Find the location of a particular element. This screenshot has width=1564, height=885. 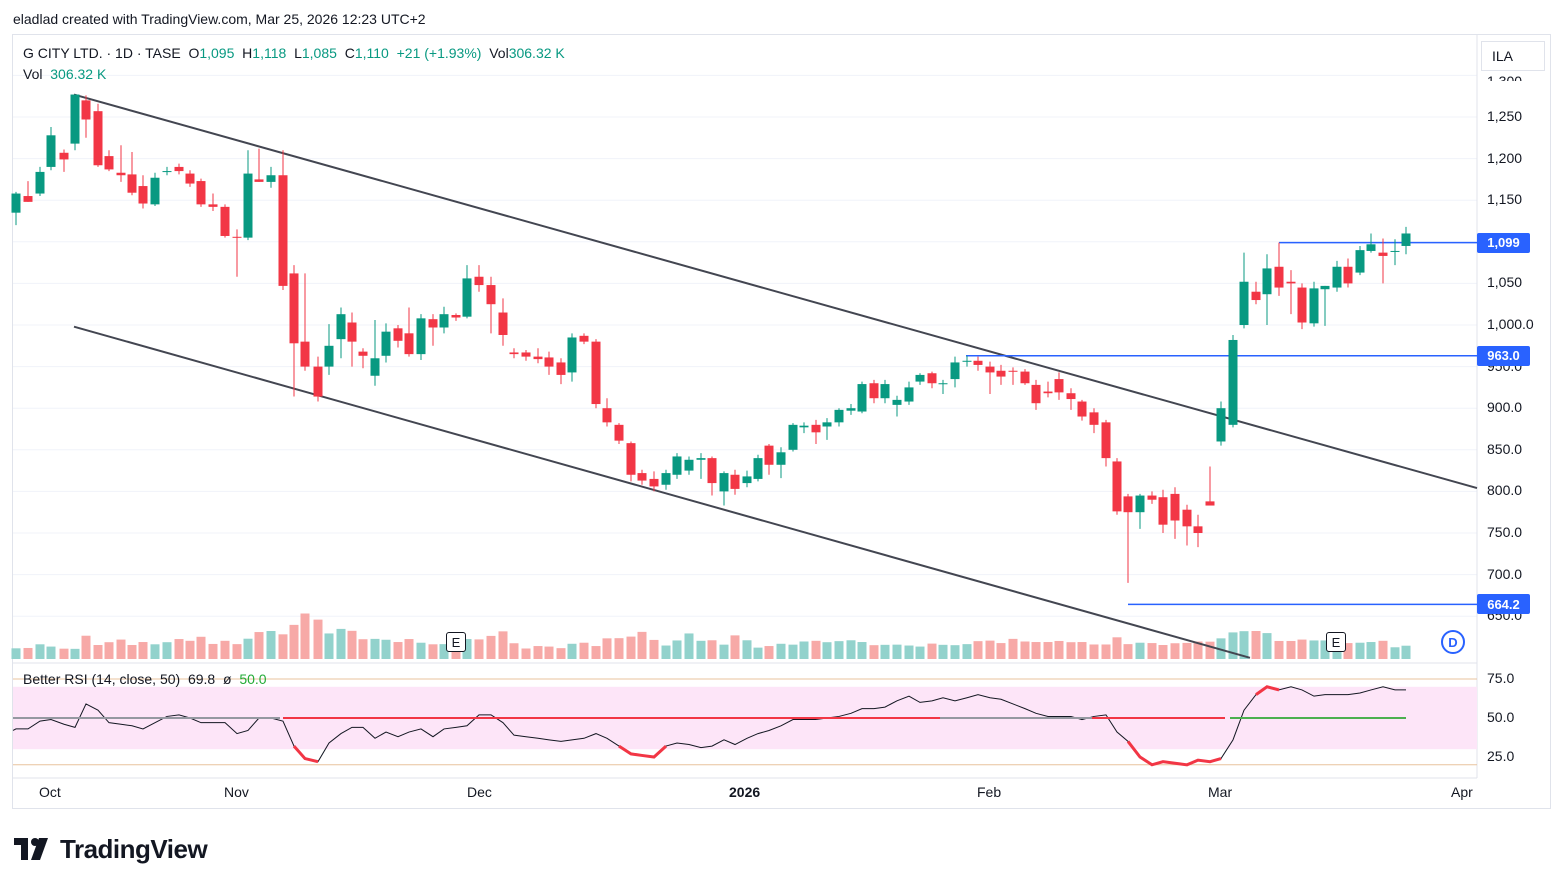

close-value: 1,110 is located at coordinates (371, 53).